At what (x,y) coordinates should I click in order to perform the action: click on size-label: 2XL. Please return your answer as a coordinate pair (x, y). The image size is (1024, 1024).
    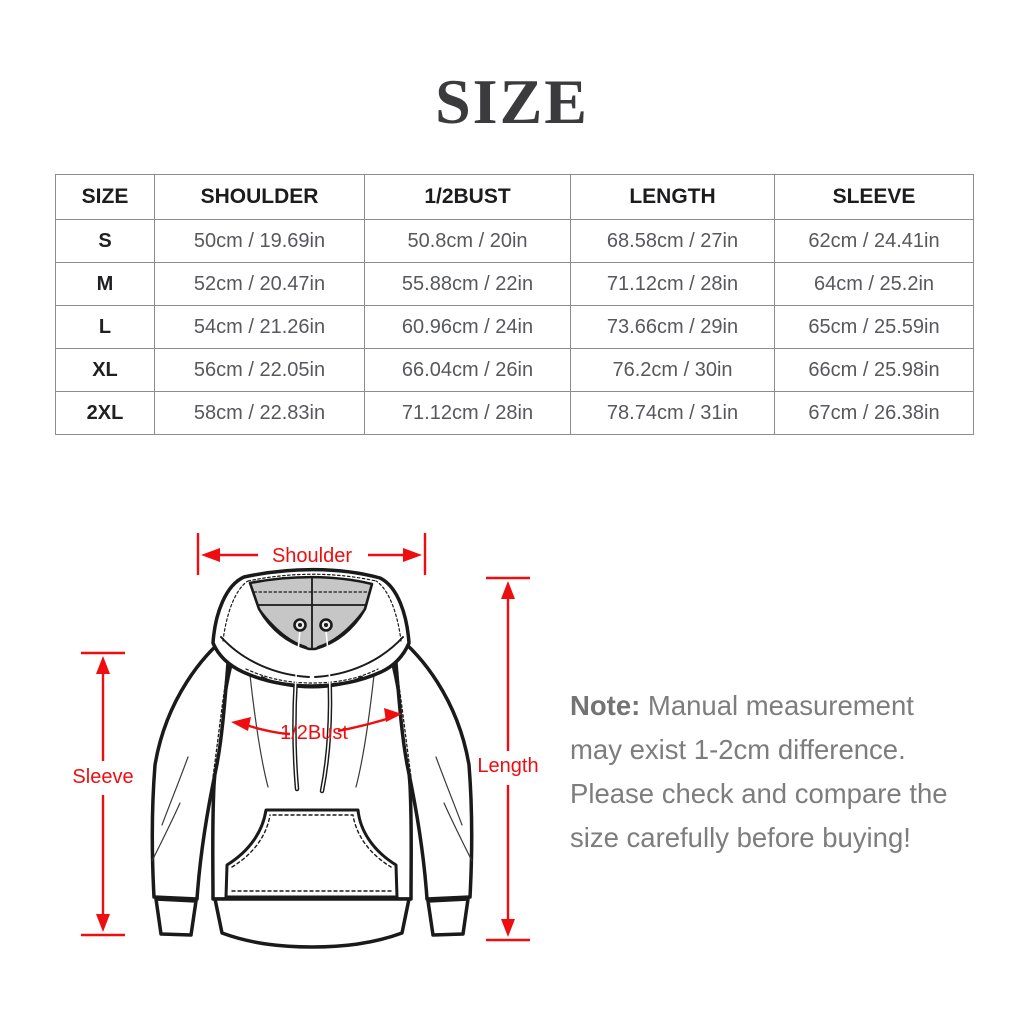
    Looking at the image, I should click on (105, 413).